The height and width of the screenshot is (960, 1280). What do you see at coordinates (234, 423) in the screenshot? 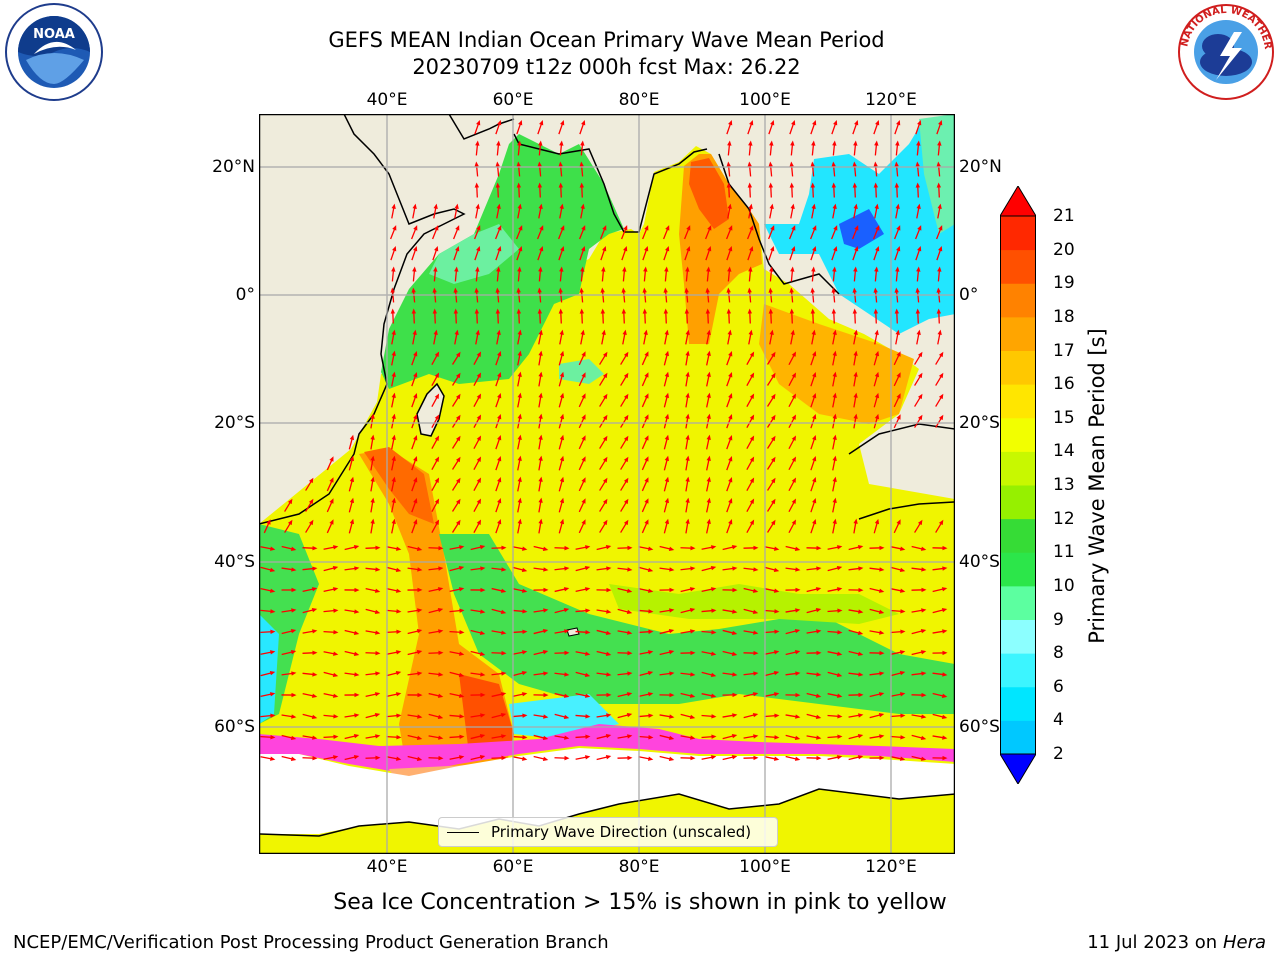
I see `tick-left-20s: 20°S` at bounding box center [234, 423].